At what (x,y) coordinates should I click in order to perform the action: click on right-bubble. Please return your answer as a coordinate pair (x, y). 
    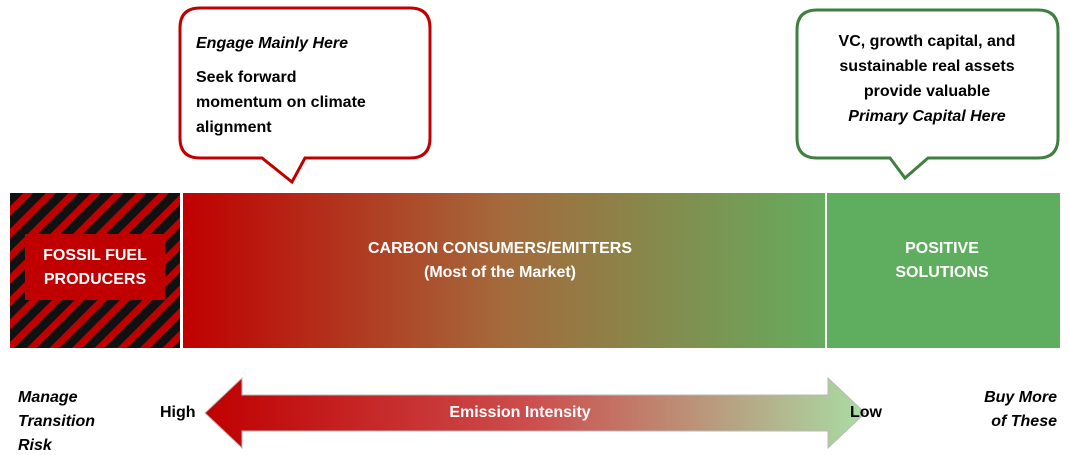
    Looking at the image, I should click on (927, 94).